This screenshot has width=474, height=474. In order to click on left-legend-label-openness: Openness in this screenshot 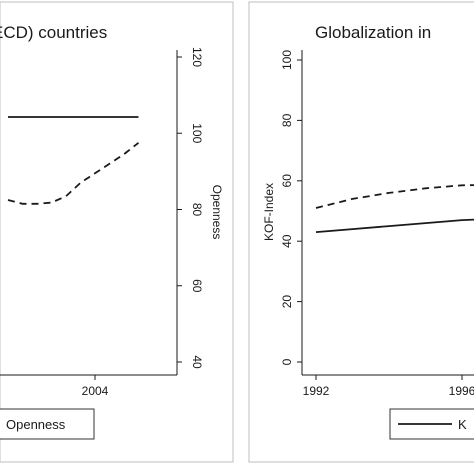, I will do `click(36, 424)`.